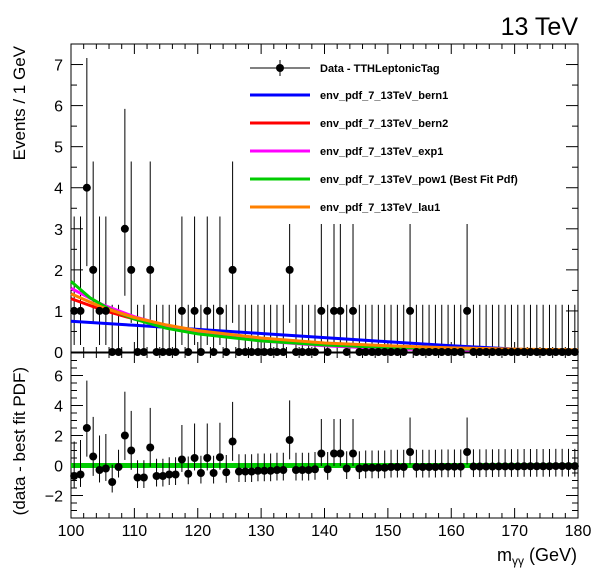 This screenshot has width=596, height=572. What do you see at coordinates (578, 531) in the screenshot?
I see `x-tick-label: 180` at bounding box center [578, 531].